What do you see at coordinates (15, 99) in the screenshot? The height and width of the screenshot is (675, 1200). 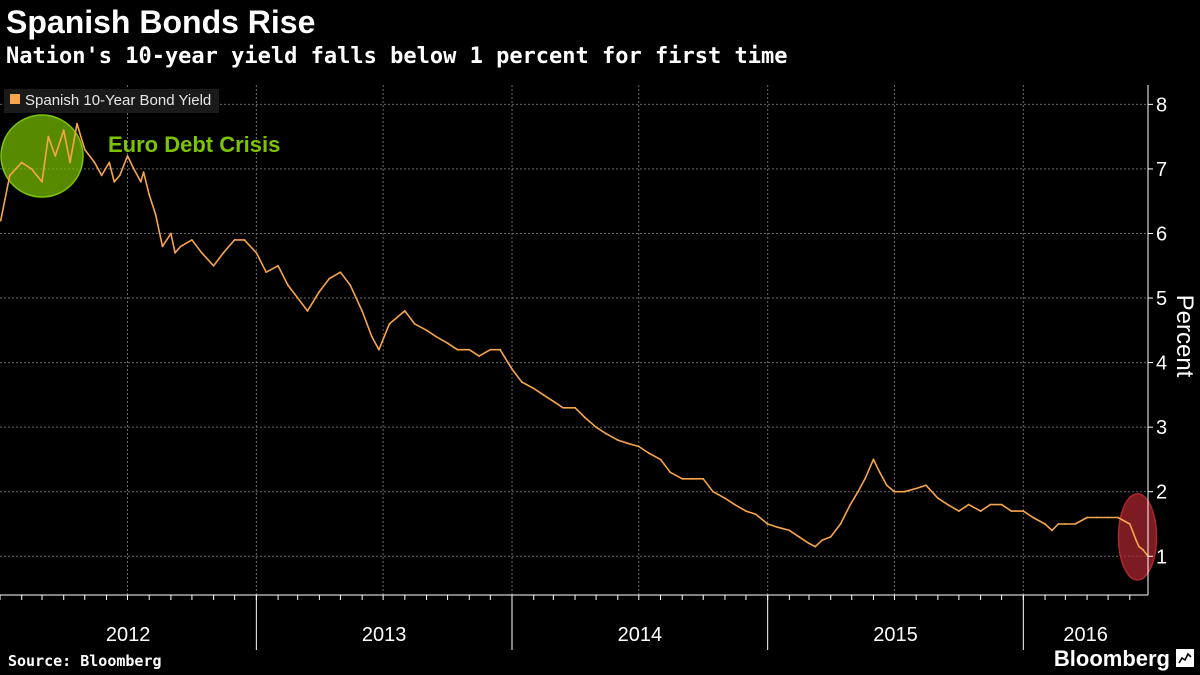 I see `legend-swatch` at bounding box center [15, 99].